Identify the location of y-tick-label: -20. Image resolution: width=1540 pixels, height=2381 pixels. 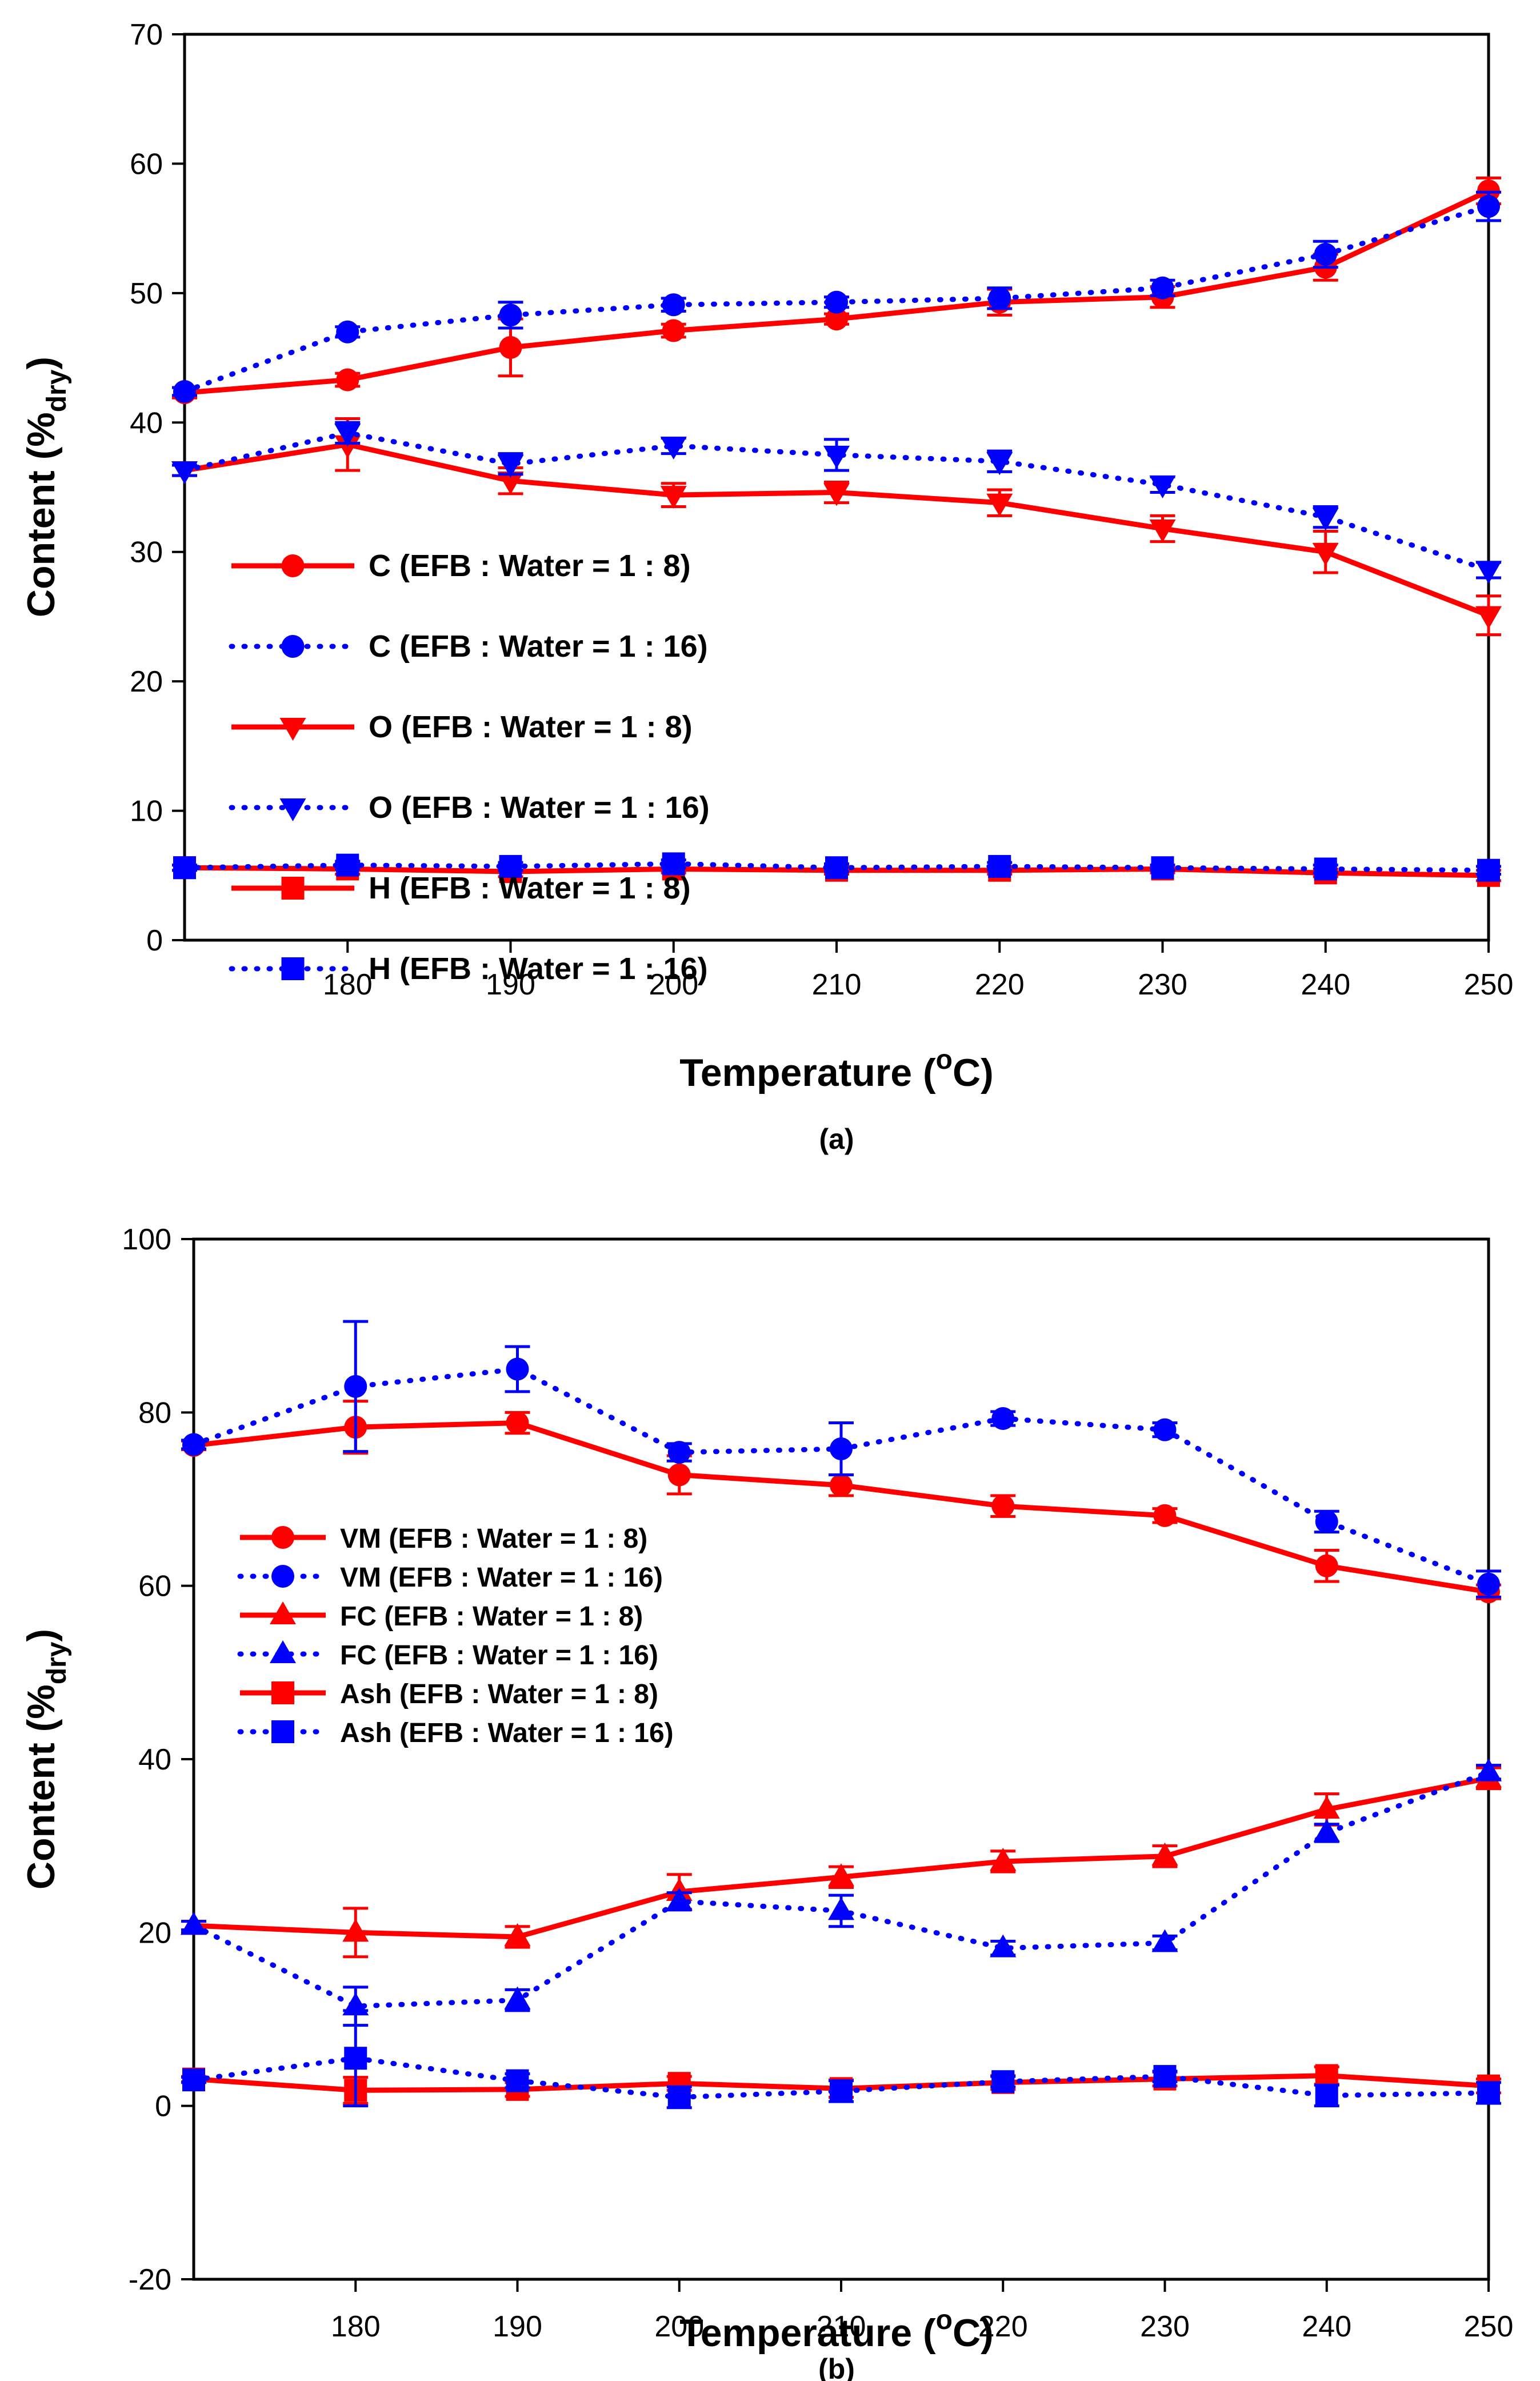
(150, 2279).